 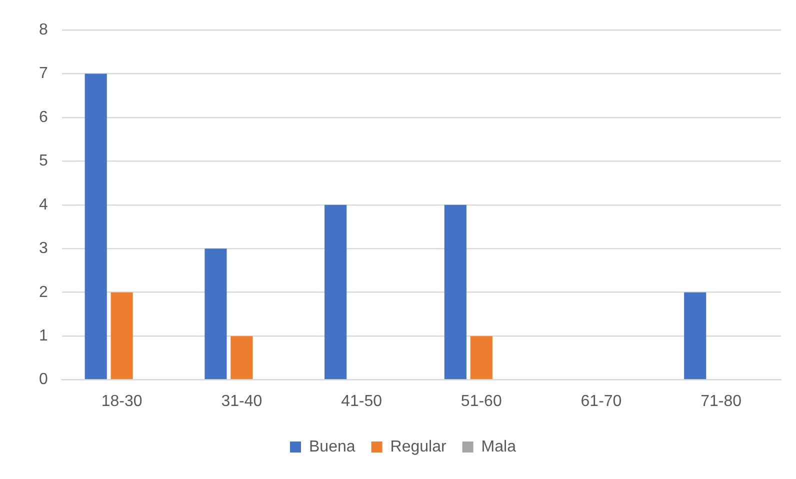 What do you see at coordinates (43, 29) in the screenshot?
I see `y-tick-label: 8` at bounding box center [43, 29].